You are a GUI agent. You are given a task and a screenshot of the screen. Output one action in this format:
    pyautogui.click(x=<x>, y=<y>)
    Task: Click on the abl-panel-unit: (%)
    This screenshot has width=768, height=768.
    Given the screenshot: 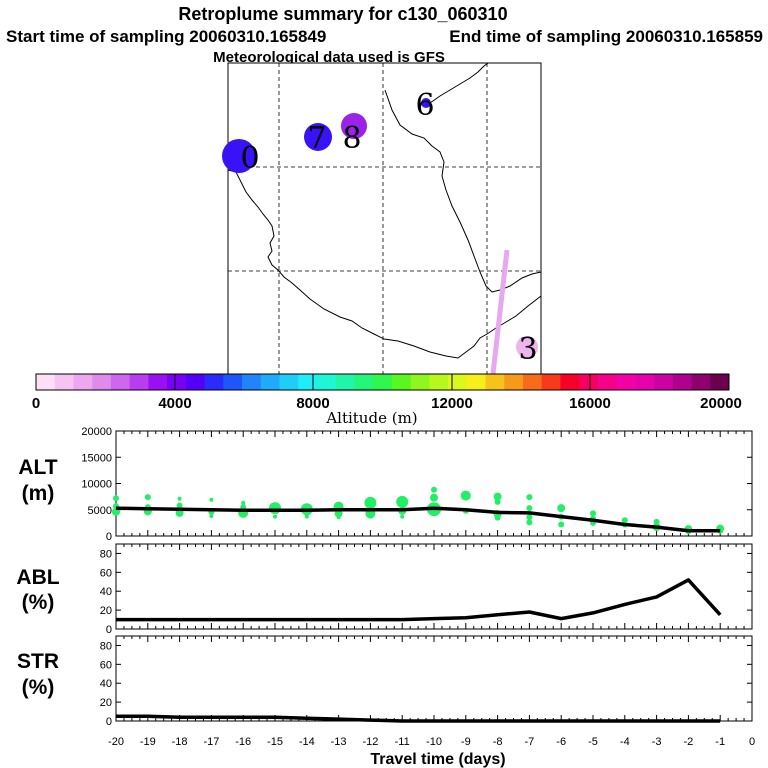 What is the action you would take?
    pyautogui.click(x=38, y=602)
    